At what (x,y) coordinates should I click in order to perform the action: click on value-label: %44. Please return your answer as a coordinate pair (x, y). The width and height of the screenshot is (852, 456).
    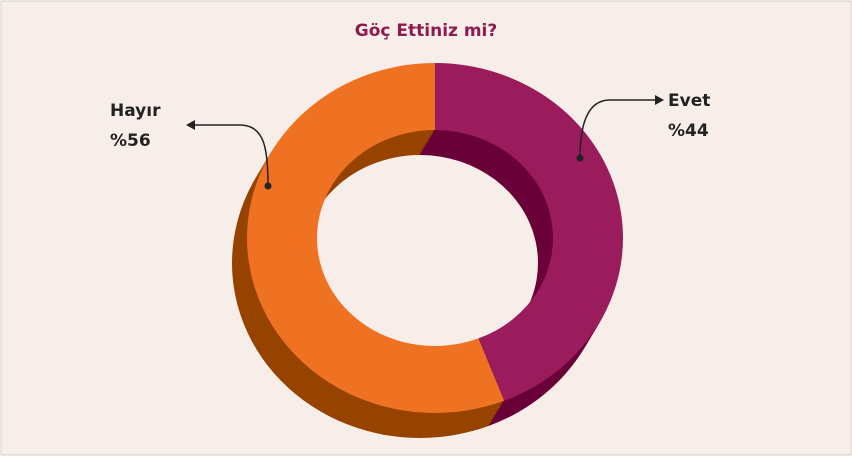
    Looking at the image, I should click on (688, 131).